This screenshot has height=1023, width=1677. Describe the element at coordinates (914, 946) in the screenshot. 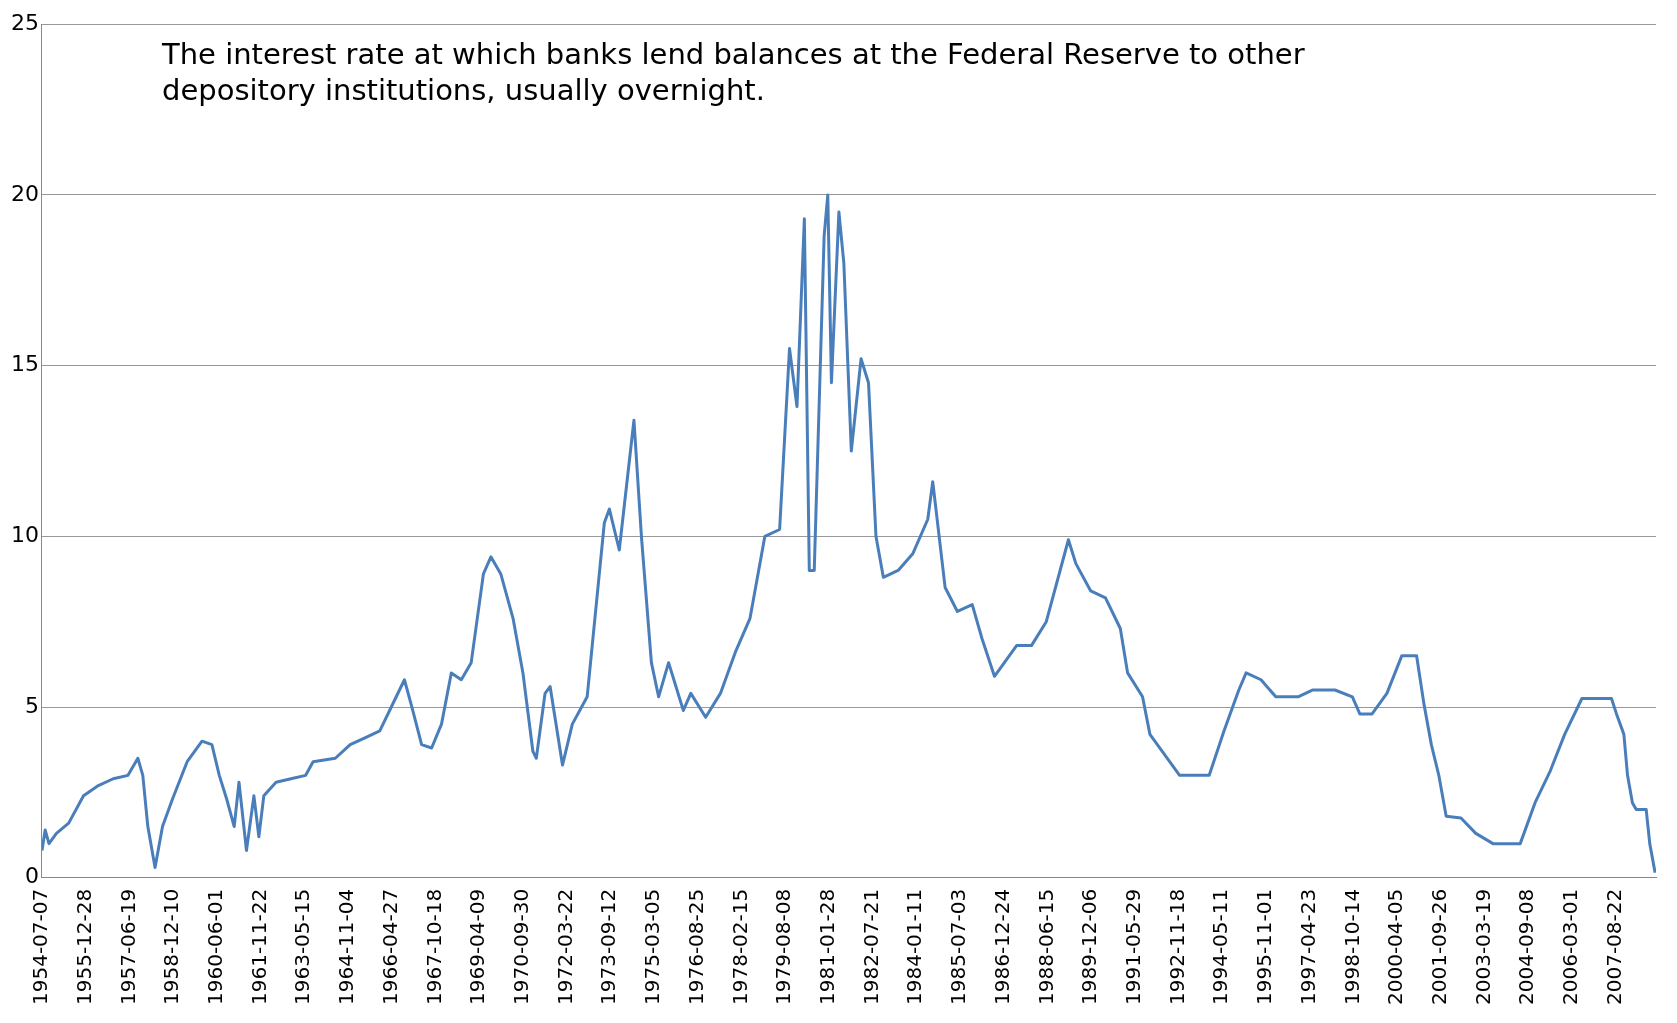

I see `x-tick-label: 1984-01-11` at that location.